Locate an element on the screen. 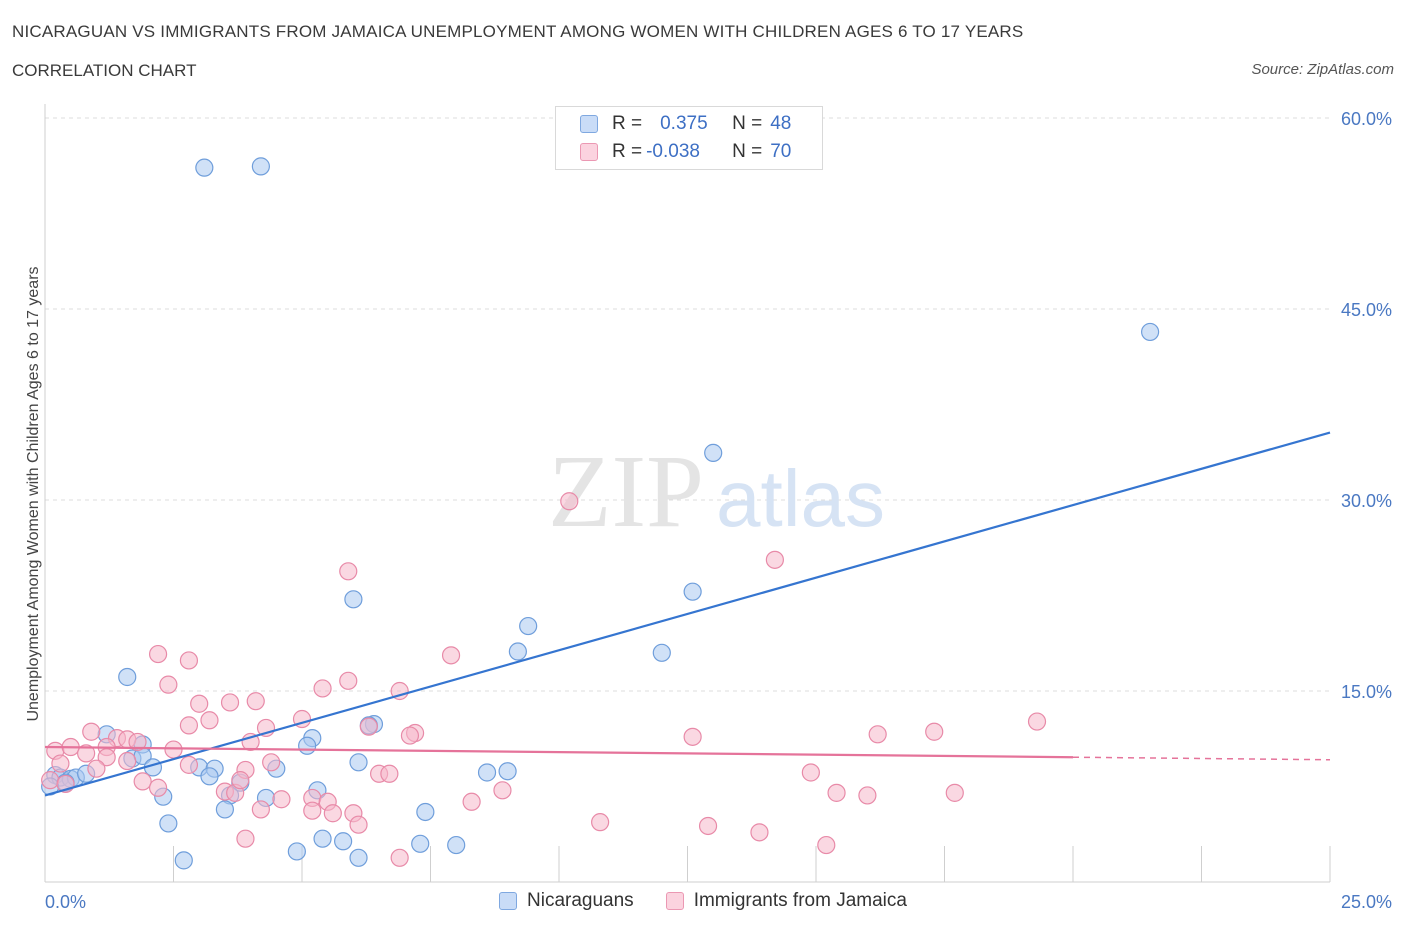 This screenshot has width=1406, height=930. legend-n-value: 70 is located at coordinates (781, 151).